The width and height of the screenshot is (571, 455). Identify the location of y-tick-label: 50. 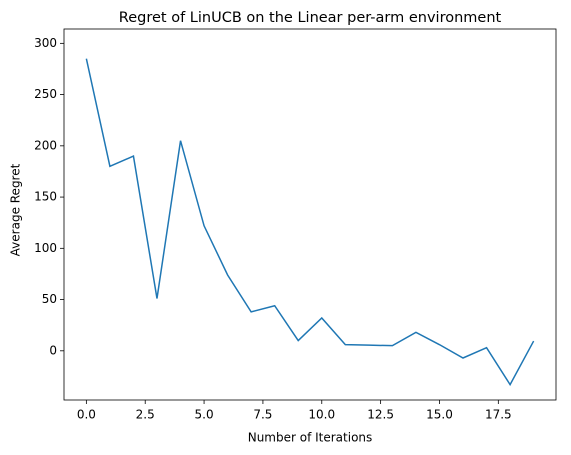
(49, 299).